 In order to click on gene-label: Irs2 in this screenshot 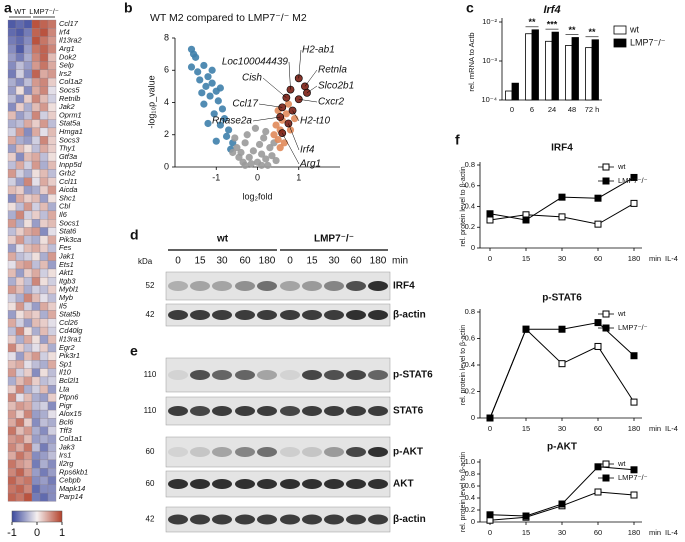, I will do `click(65, 73)`.